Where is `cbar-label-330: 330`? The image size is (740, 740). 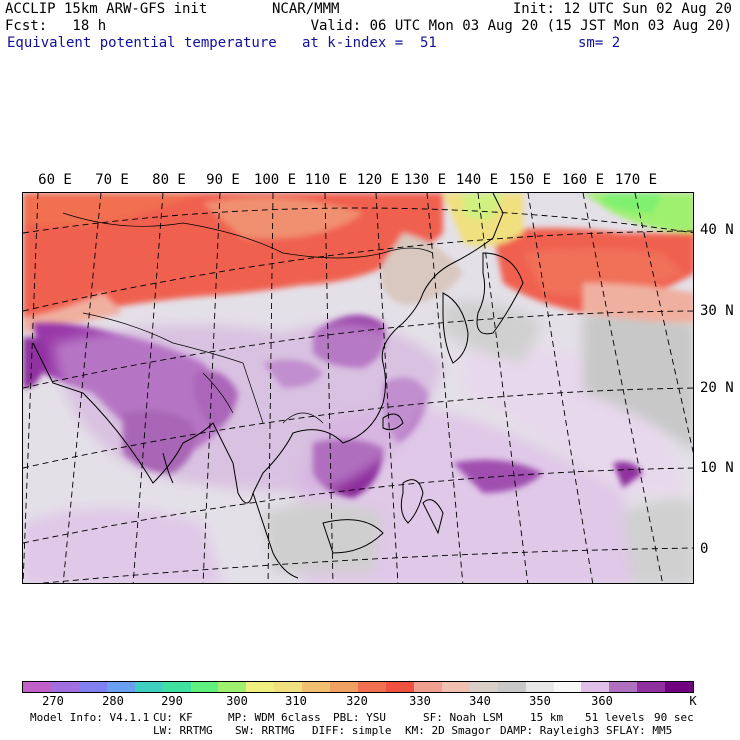
cbar-label-330: 330 is located at coordinates (420, 701).